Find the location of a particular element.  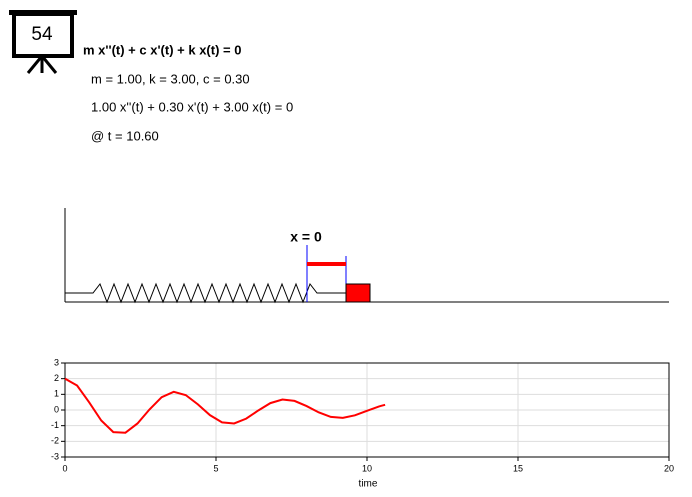

equation: m x''(t) + c x'(t) + k x(t) = 0 is located at coordinates (162, 49).